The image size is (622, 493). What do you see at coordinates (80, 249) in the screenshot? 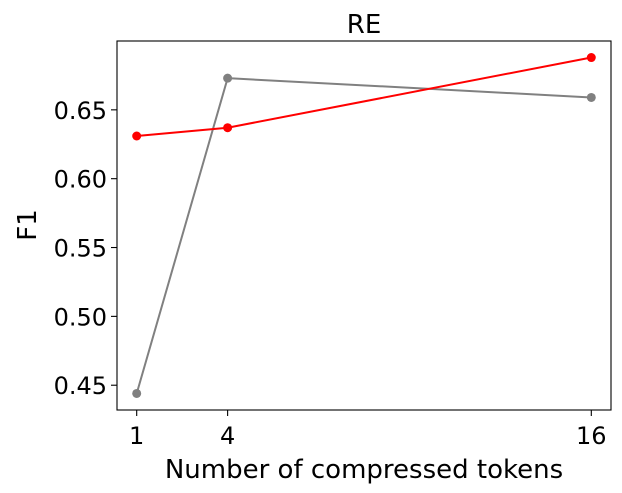
I see `y-tick-label-2: 0.55` at bounding box center [80, 249].